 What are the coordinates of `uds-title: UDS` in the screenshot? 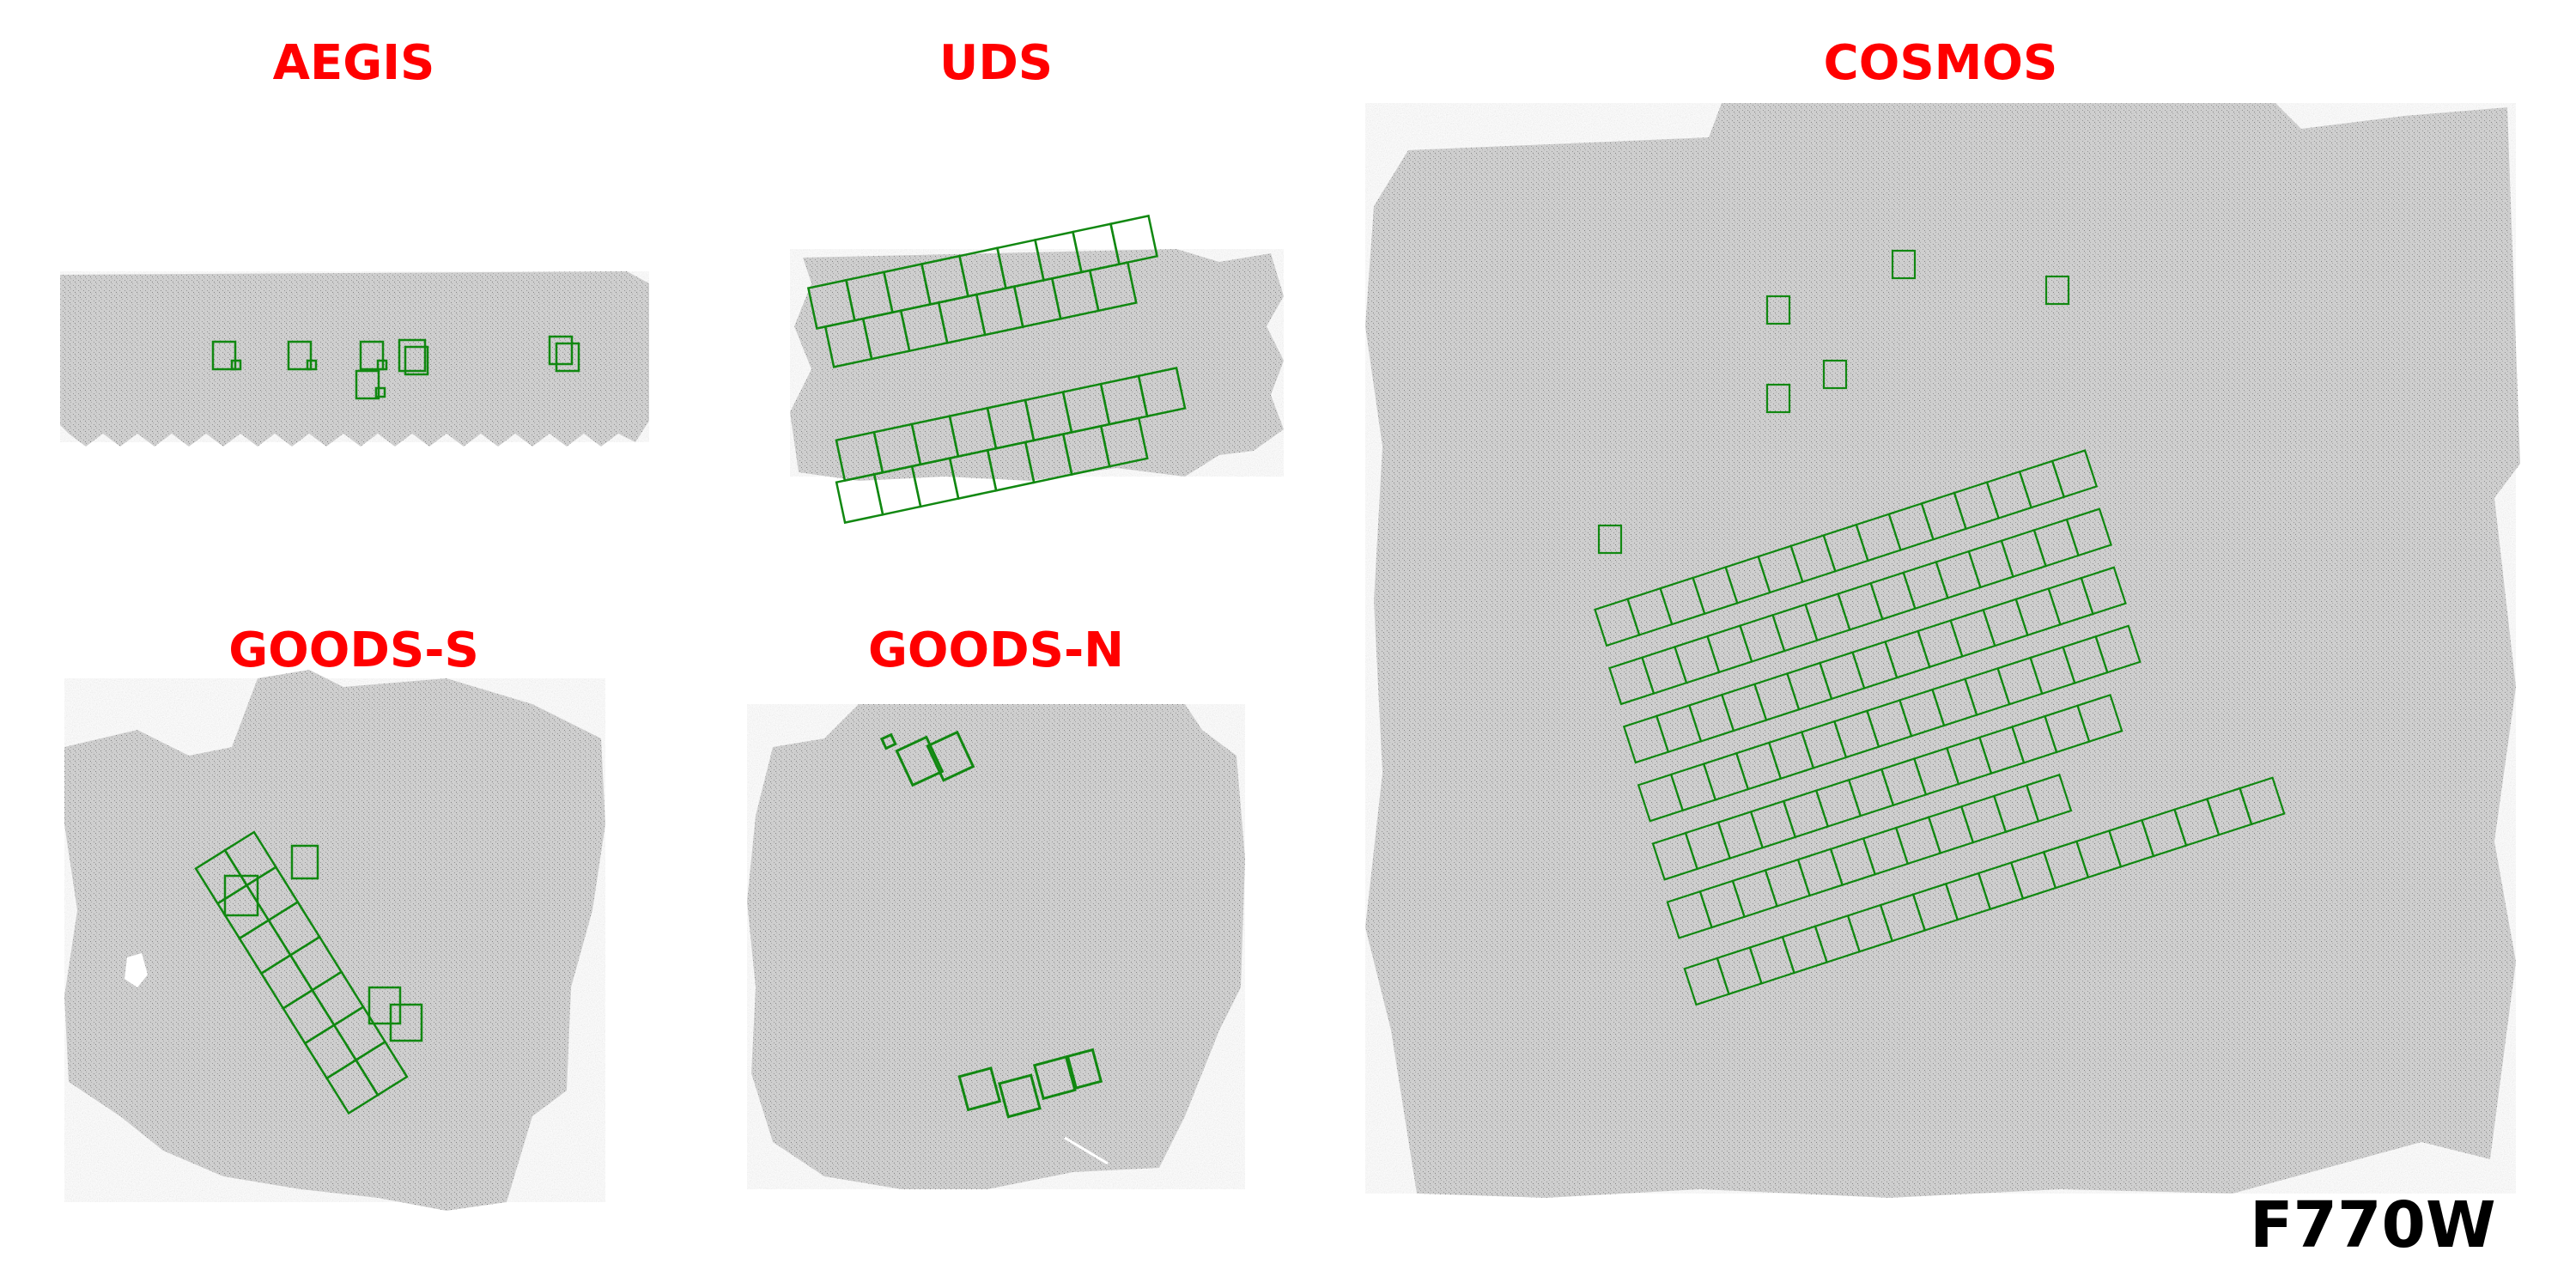 It's located at (996, 63).